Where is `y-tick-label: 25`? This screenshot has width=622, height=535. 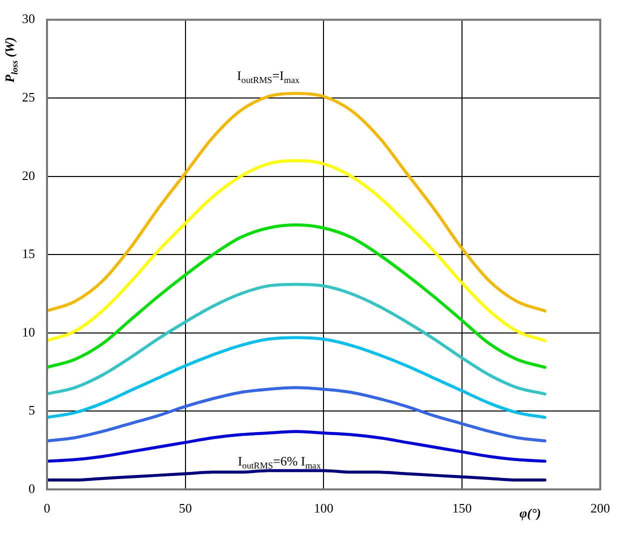
y-tick-label: 25 is located at coordinates (28, 96).